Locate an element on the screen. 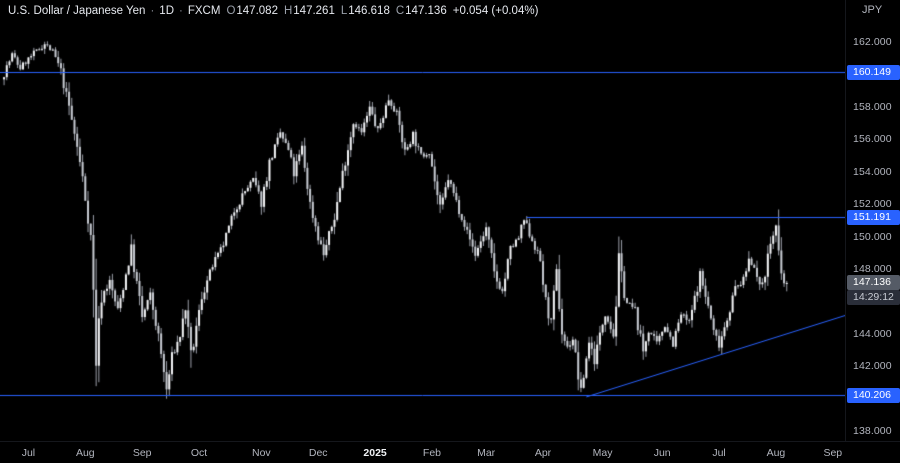 Image resolution: width=900 pixels, height=463 pixels. price-tick-label: 156.000 is located at coordinates (872, 139).